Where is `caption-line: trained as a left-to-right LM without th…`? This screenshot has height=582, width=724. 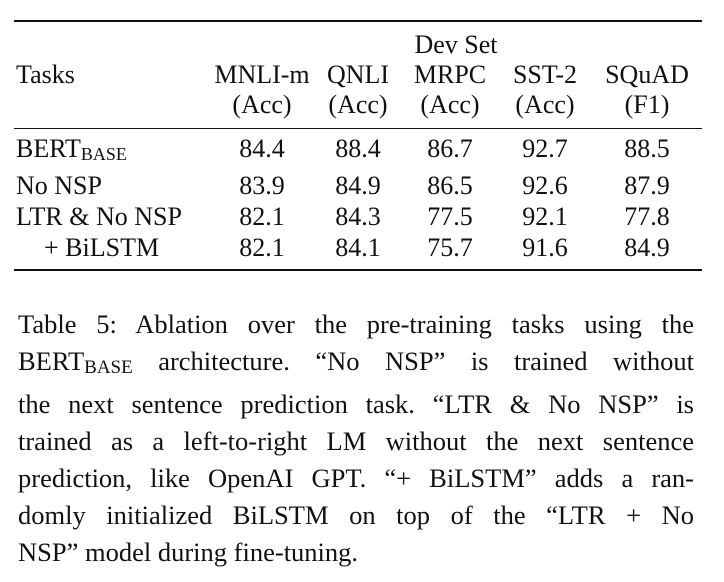
caption-line: trained as a left-to-right LM without th… is located at coordinates (356, 441).